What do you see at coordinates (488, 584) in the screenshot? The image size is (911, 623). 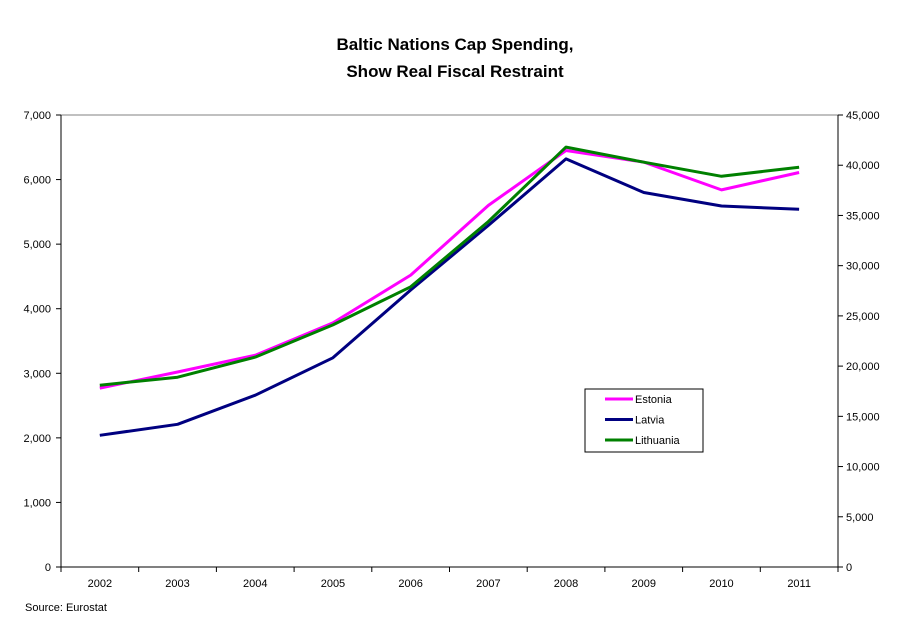 I see `x-axis-tick-label: 2007` at bounding box center [488, 584].